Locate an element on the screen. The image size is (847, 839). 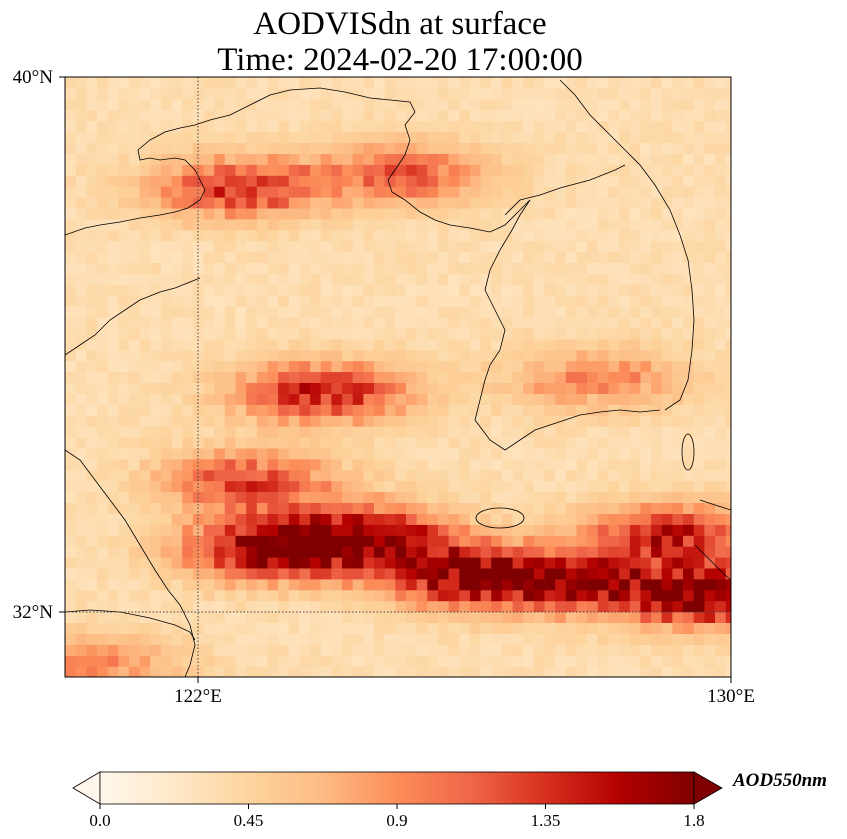
colorbar-gradient is located at coordinates (397, 788).